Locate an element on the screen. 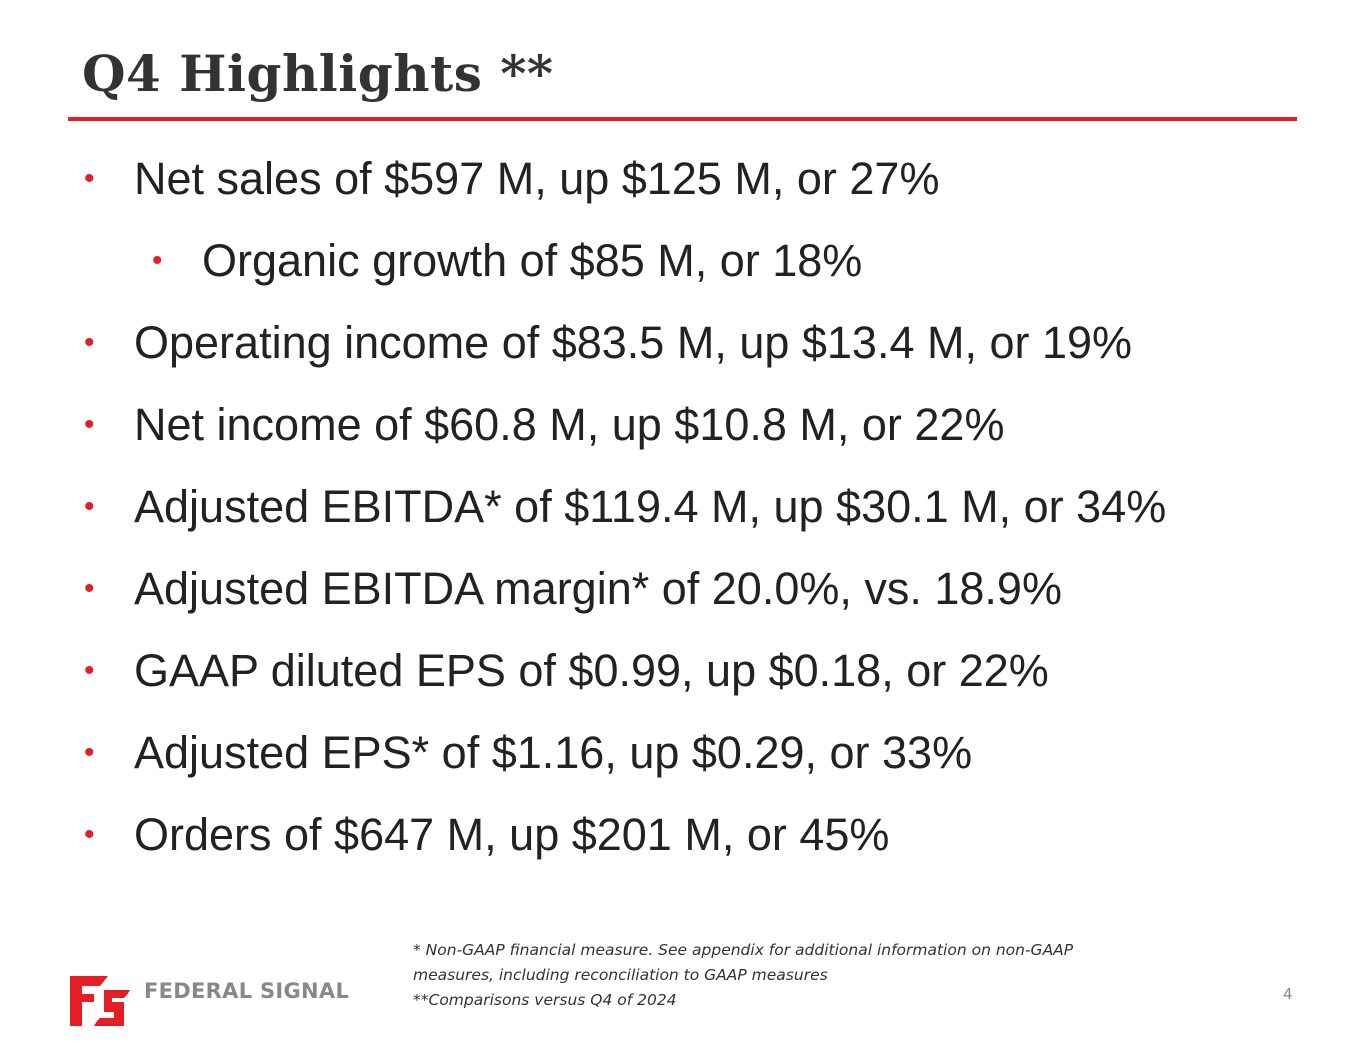  bullet-text: Orders of $647 M, up $201 M, or 45% is located at coordinates (512, 834).